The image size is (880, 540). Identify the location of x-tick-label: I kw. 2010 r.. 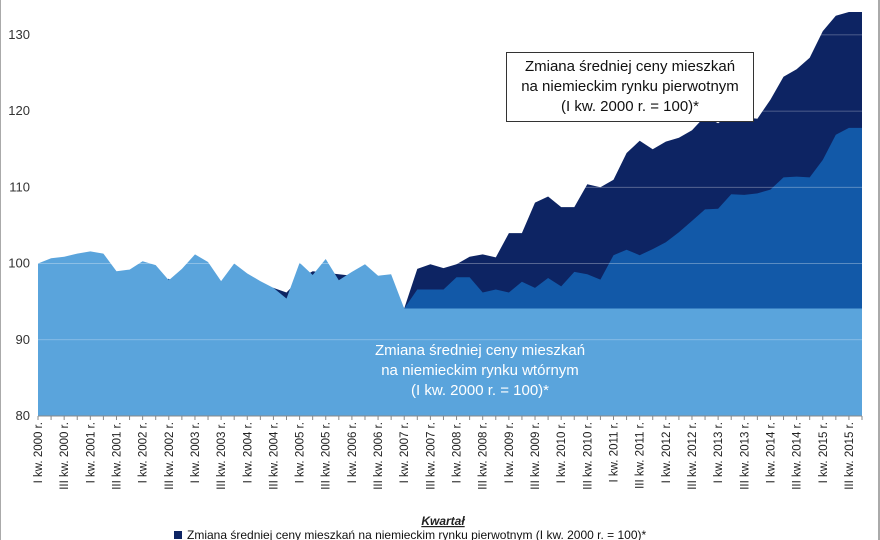
(562, 452).